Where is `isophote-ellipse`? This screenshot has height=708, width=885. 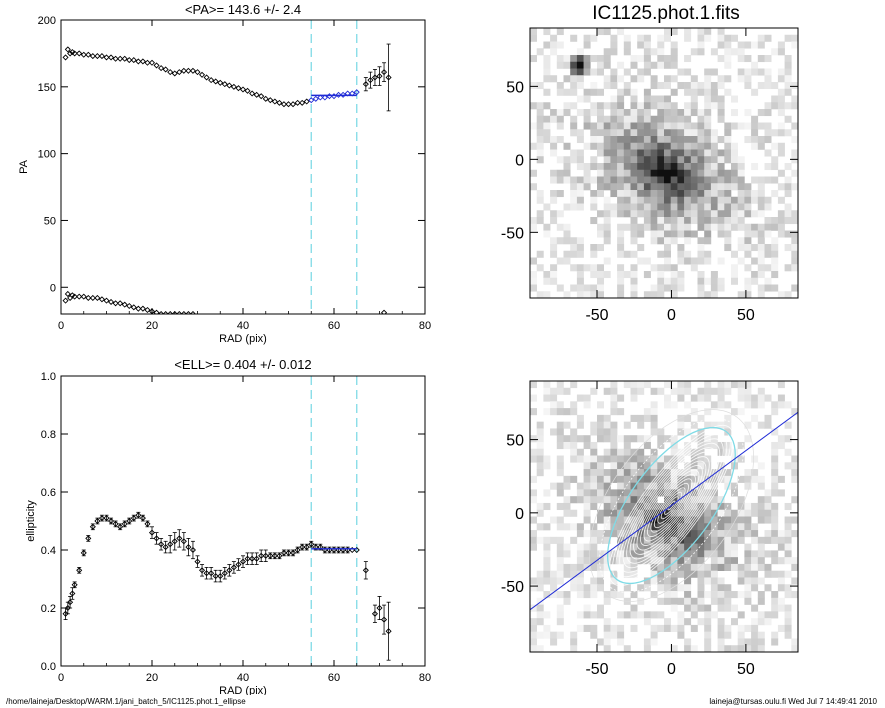 isophote-ellipse is located at coordinates (671, 505).